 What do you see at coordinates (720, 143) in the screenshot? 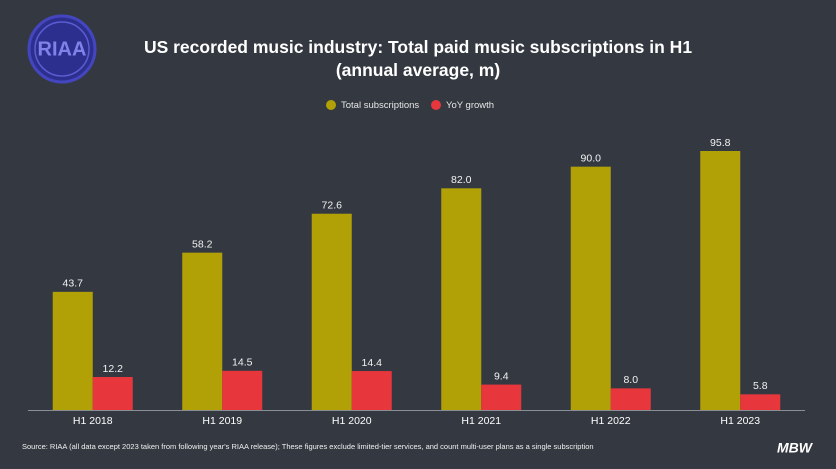
I see `data-label: 95.8` at bounding box center [720, 143].